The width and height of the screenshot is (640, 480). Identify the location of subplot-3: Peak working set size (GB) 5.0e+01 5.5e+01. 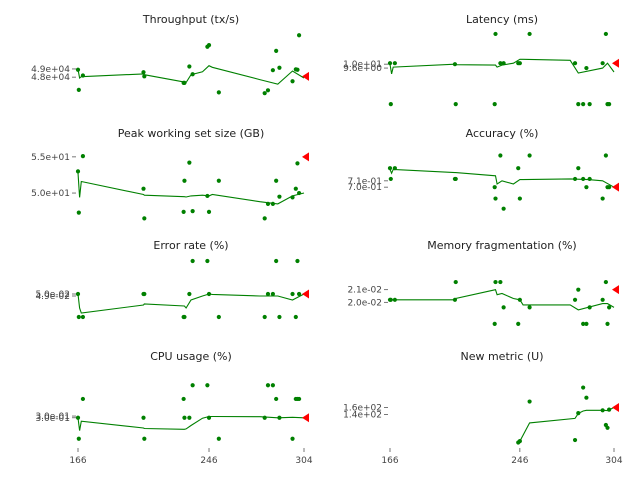
(170, 174).